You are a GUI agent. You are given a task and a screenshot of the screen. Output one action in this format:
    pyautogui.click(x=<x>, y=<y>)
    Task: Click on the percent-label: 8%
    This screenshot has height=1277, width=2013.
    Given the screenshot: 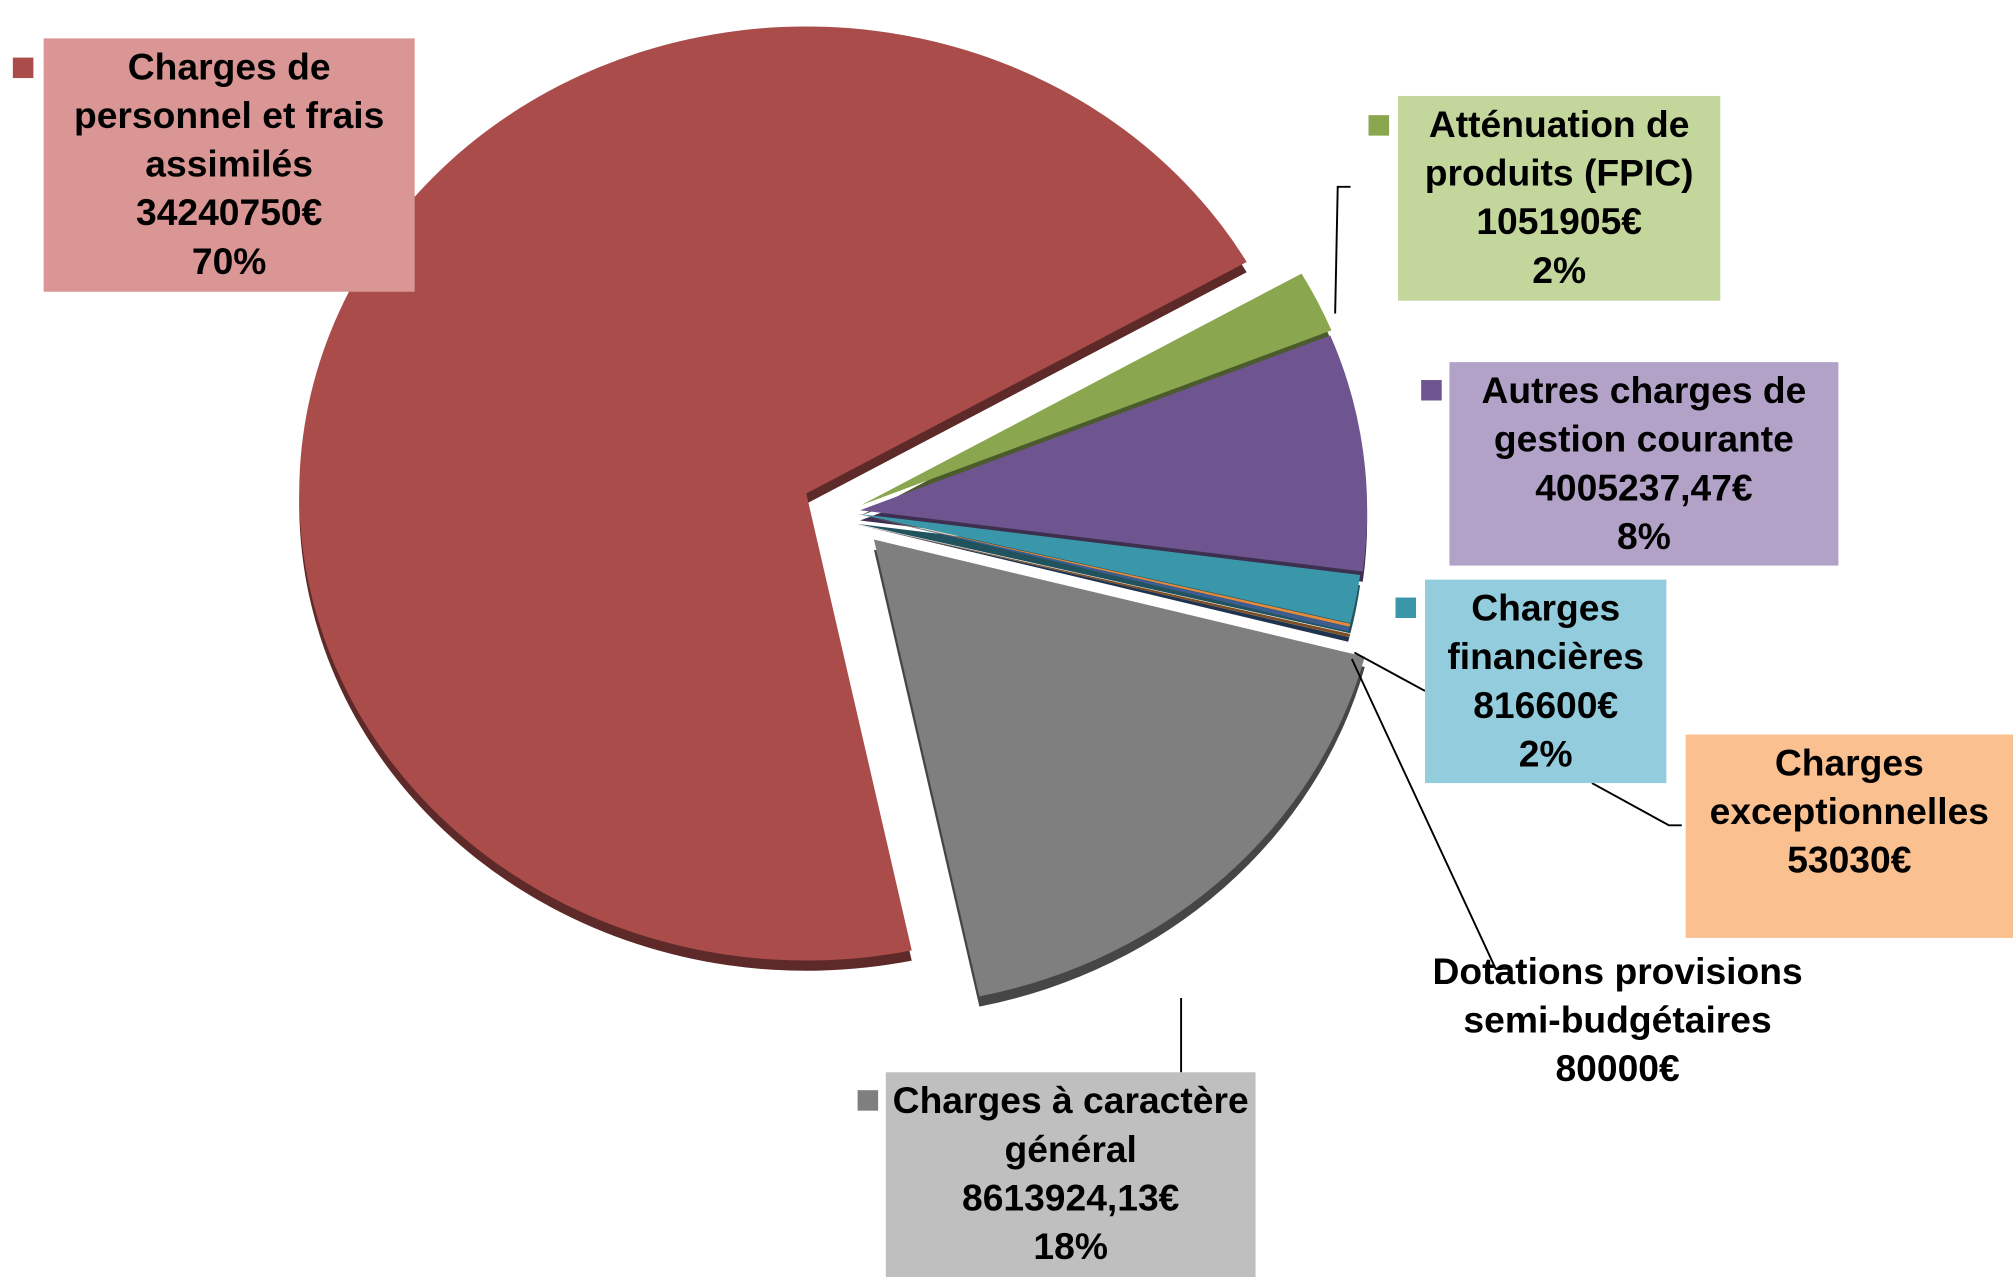 What is the action you would take?
    pyautogui.click(x=1643, y=537)
    